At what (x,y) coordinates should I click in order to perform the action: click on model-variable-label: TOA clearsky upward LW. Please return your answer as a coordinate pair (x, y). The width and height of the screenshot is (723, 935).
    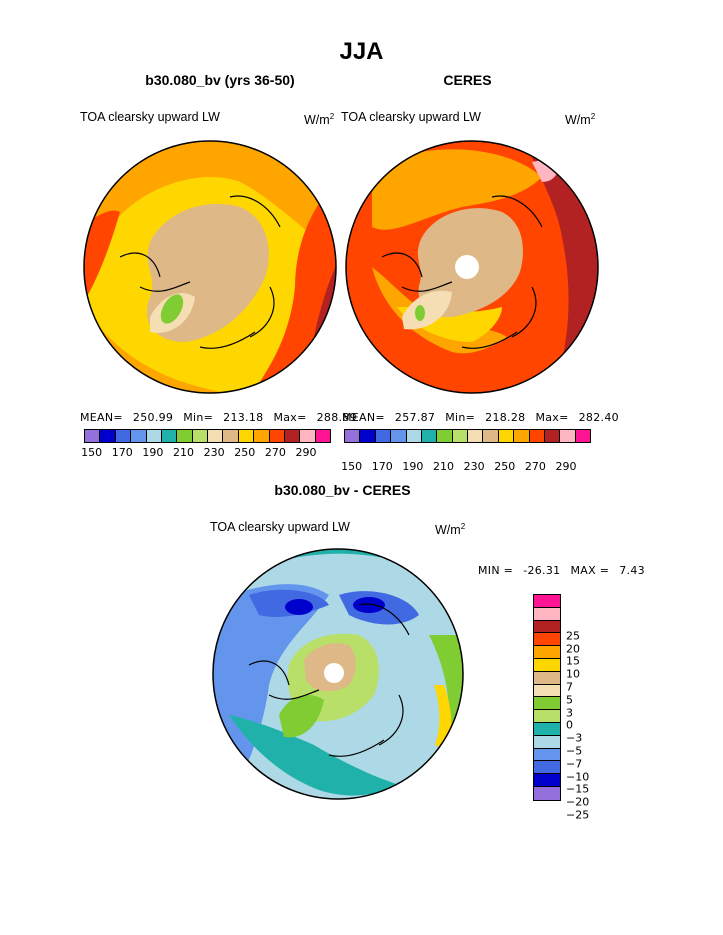
    Looking at the image, I should click on (150, 117).